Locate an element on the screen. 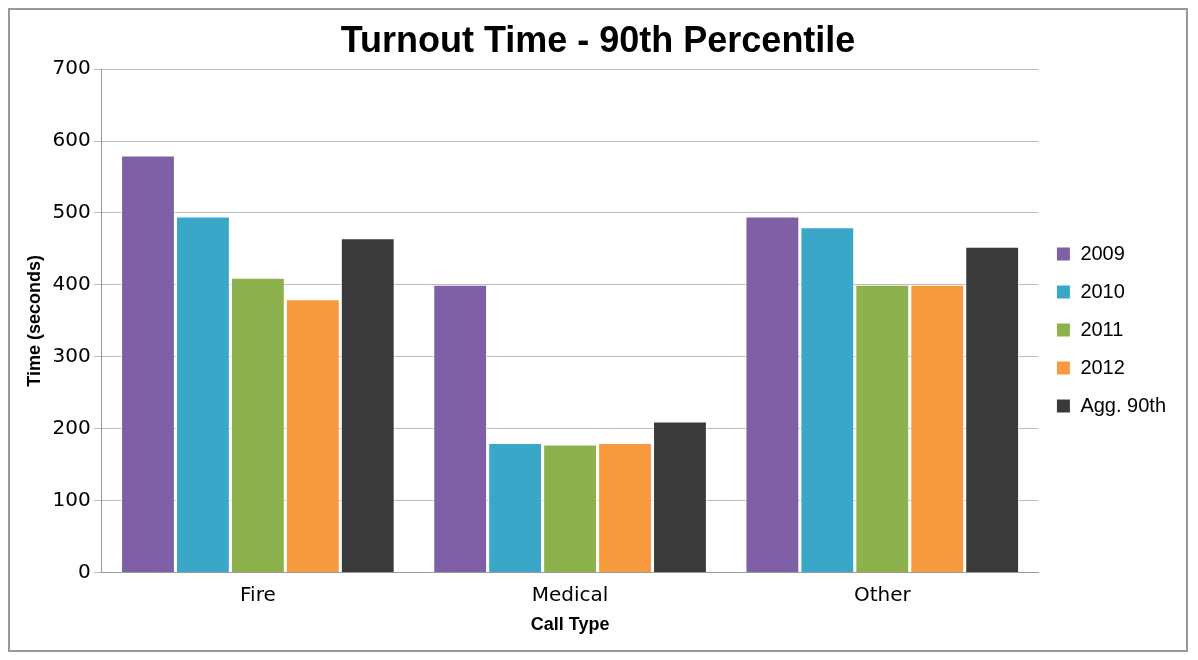 The image size is (1198, 660). x-tick-label: Other is located at coordinates (882, 593).